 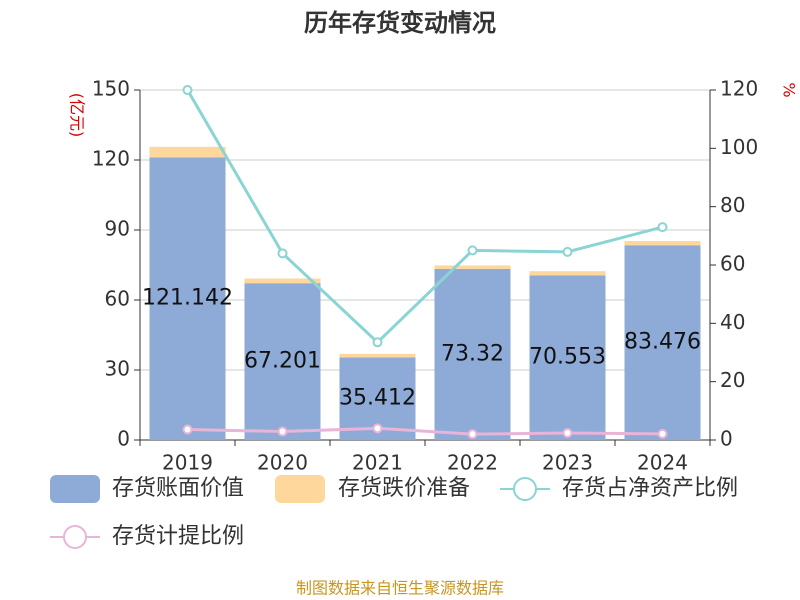 I want to click on data-label: 73.32, so click(x=472, y=353).